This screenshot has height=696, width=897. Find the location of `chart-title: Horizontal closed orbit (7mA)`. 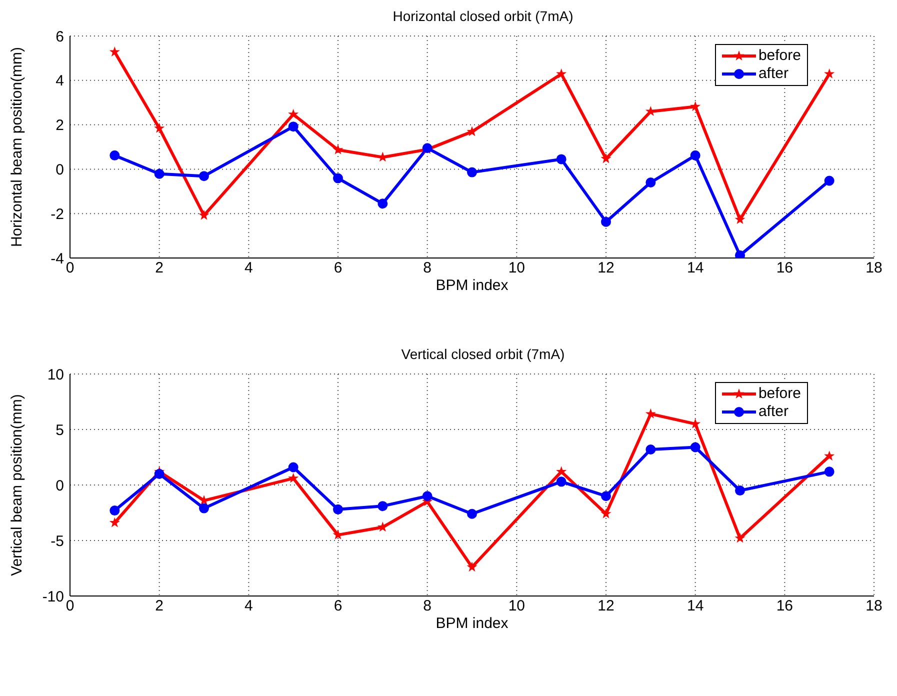

chart-title: Horizontal closed orbit (7mA) is located at coordinates (483, 17).